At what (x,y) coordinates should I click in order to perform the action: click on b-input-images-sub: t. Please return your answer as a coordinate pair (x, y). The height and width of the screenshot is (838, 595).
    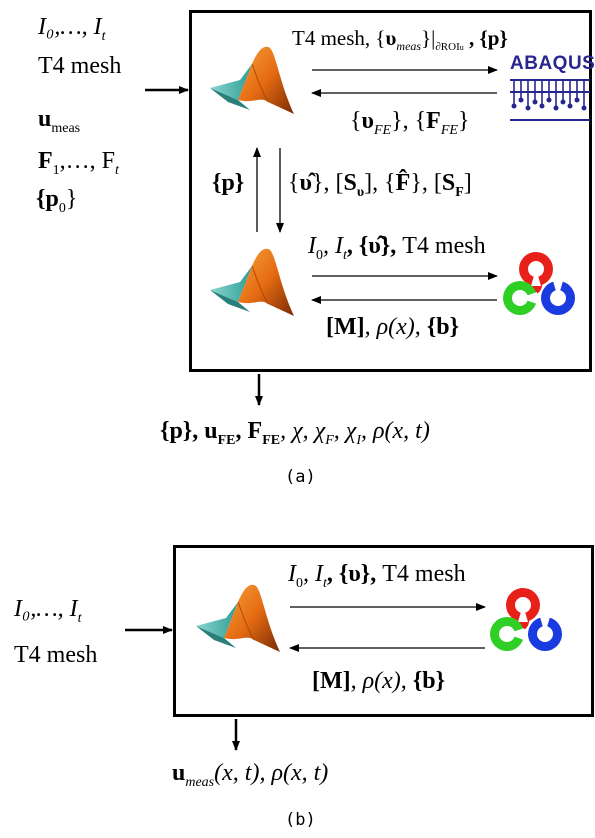
    Looking at the image, I should click on (79, 618).